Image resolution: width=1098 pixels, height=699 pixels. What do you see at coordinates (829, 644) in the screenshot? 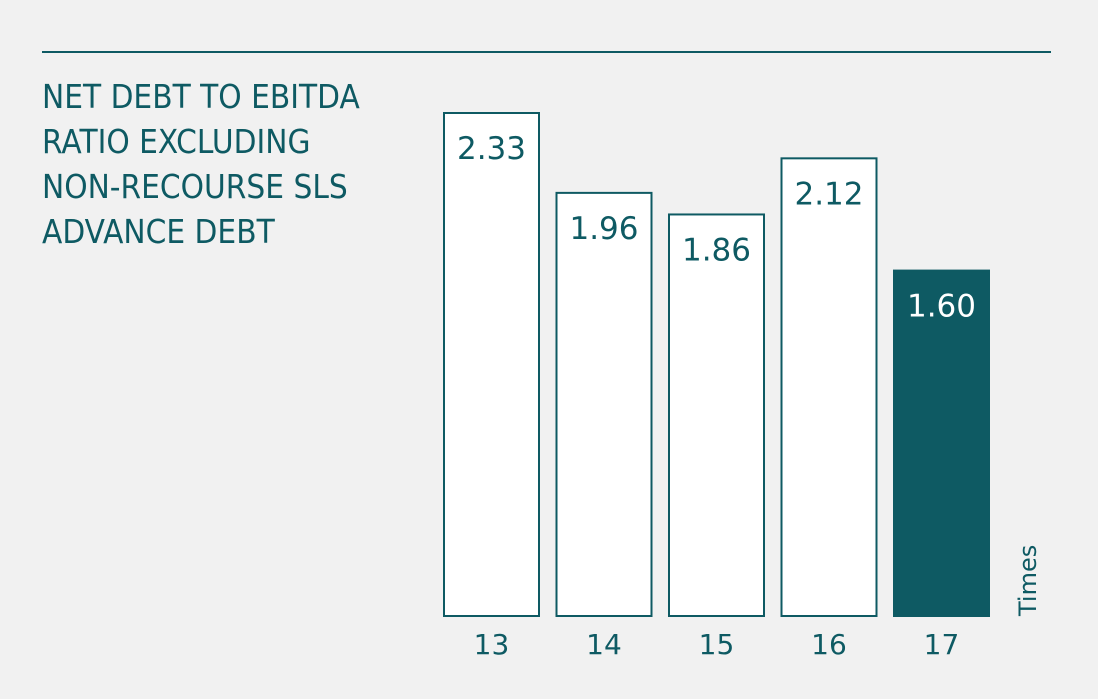
I see `x-tick-label: 16` at bounding box center [829, 644].